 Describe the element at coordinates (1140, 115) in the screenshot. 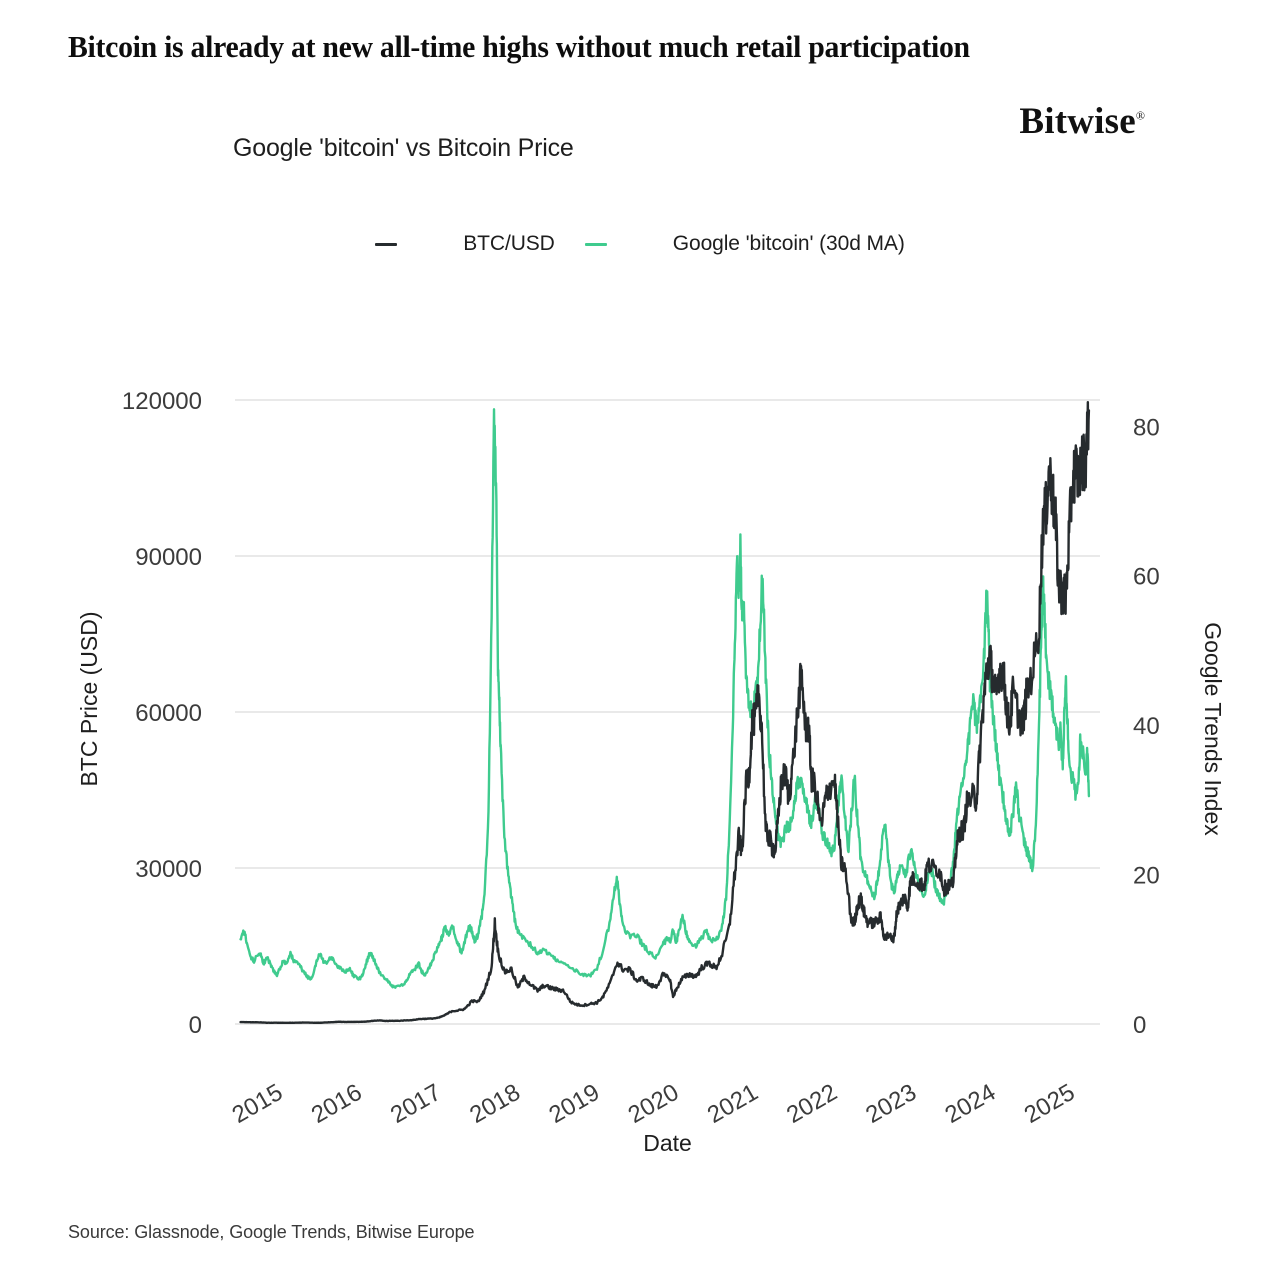

I see `registered-mark-icon: ®` at that location.